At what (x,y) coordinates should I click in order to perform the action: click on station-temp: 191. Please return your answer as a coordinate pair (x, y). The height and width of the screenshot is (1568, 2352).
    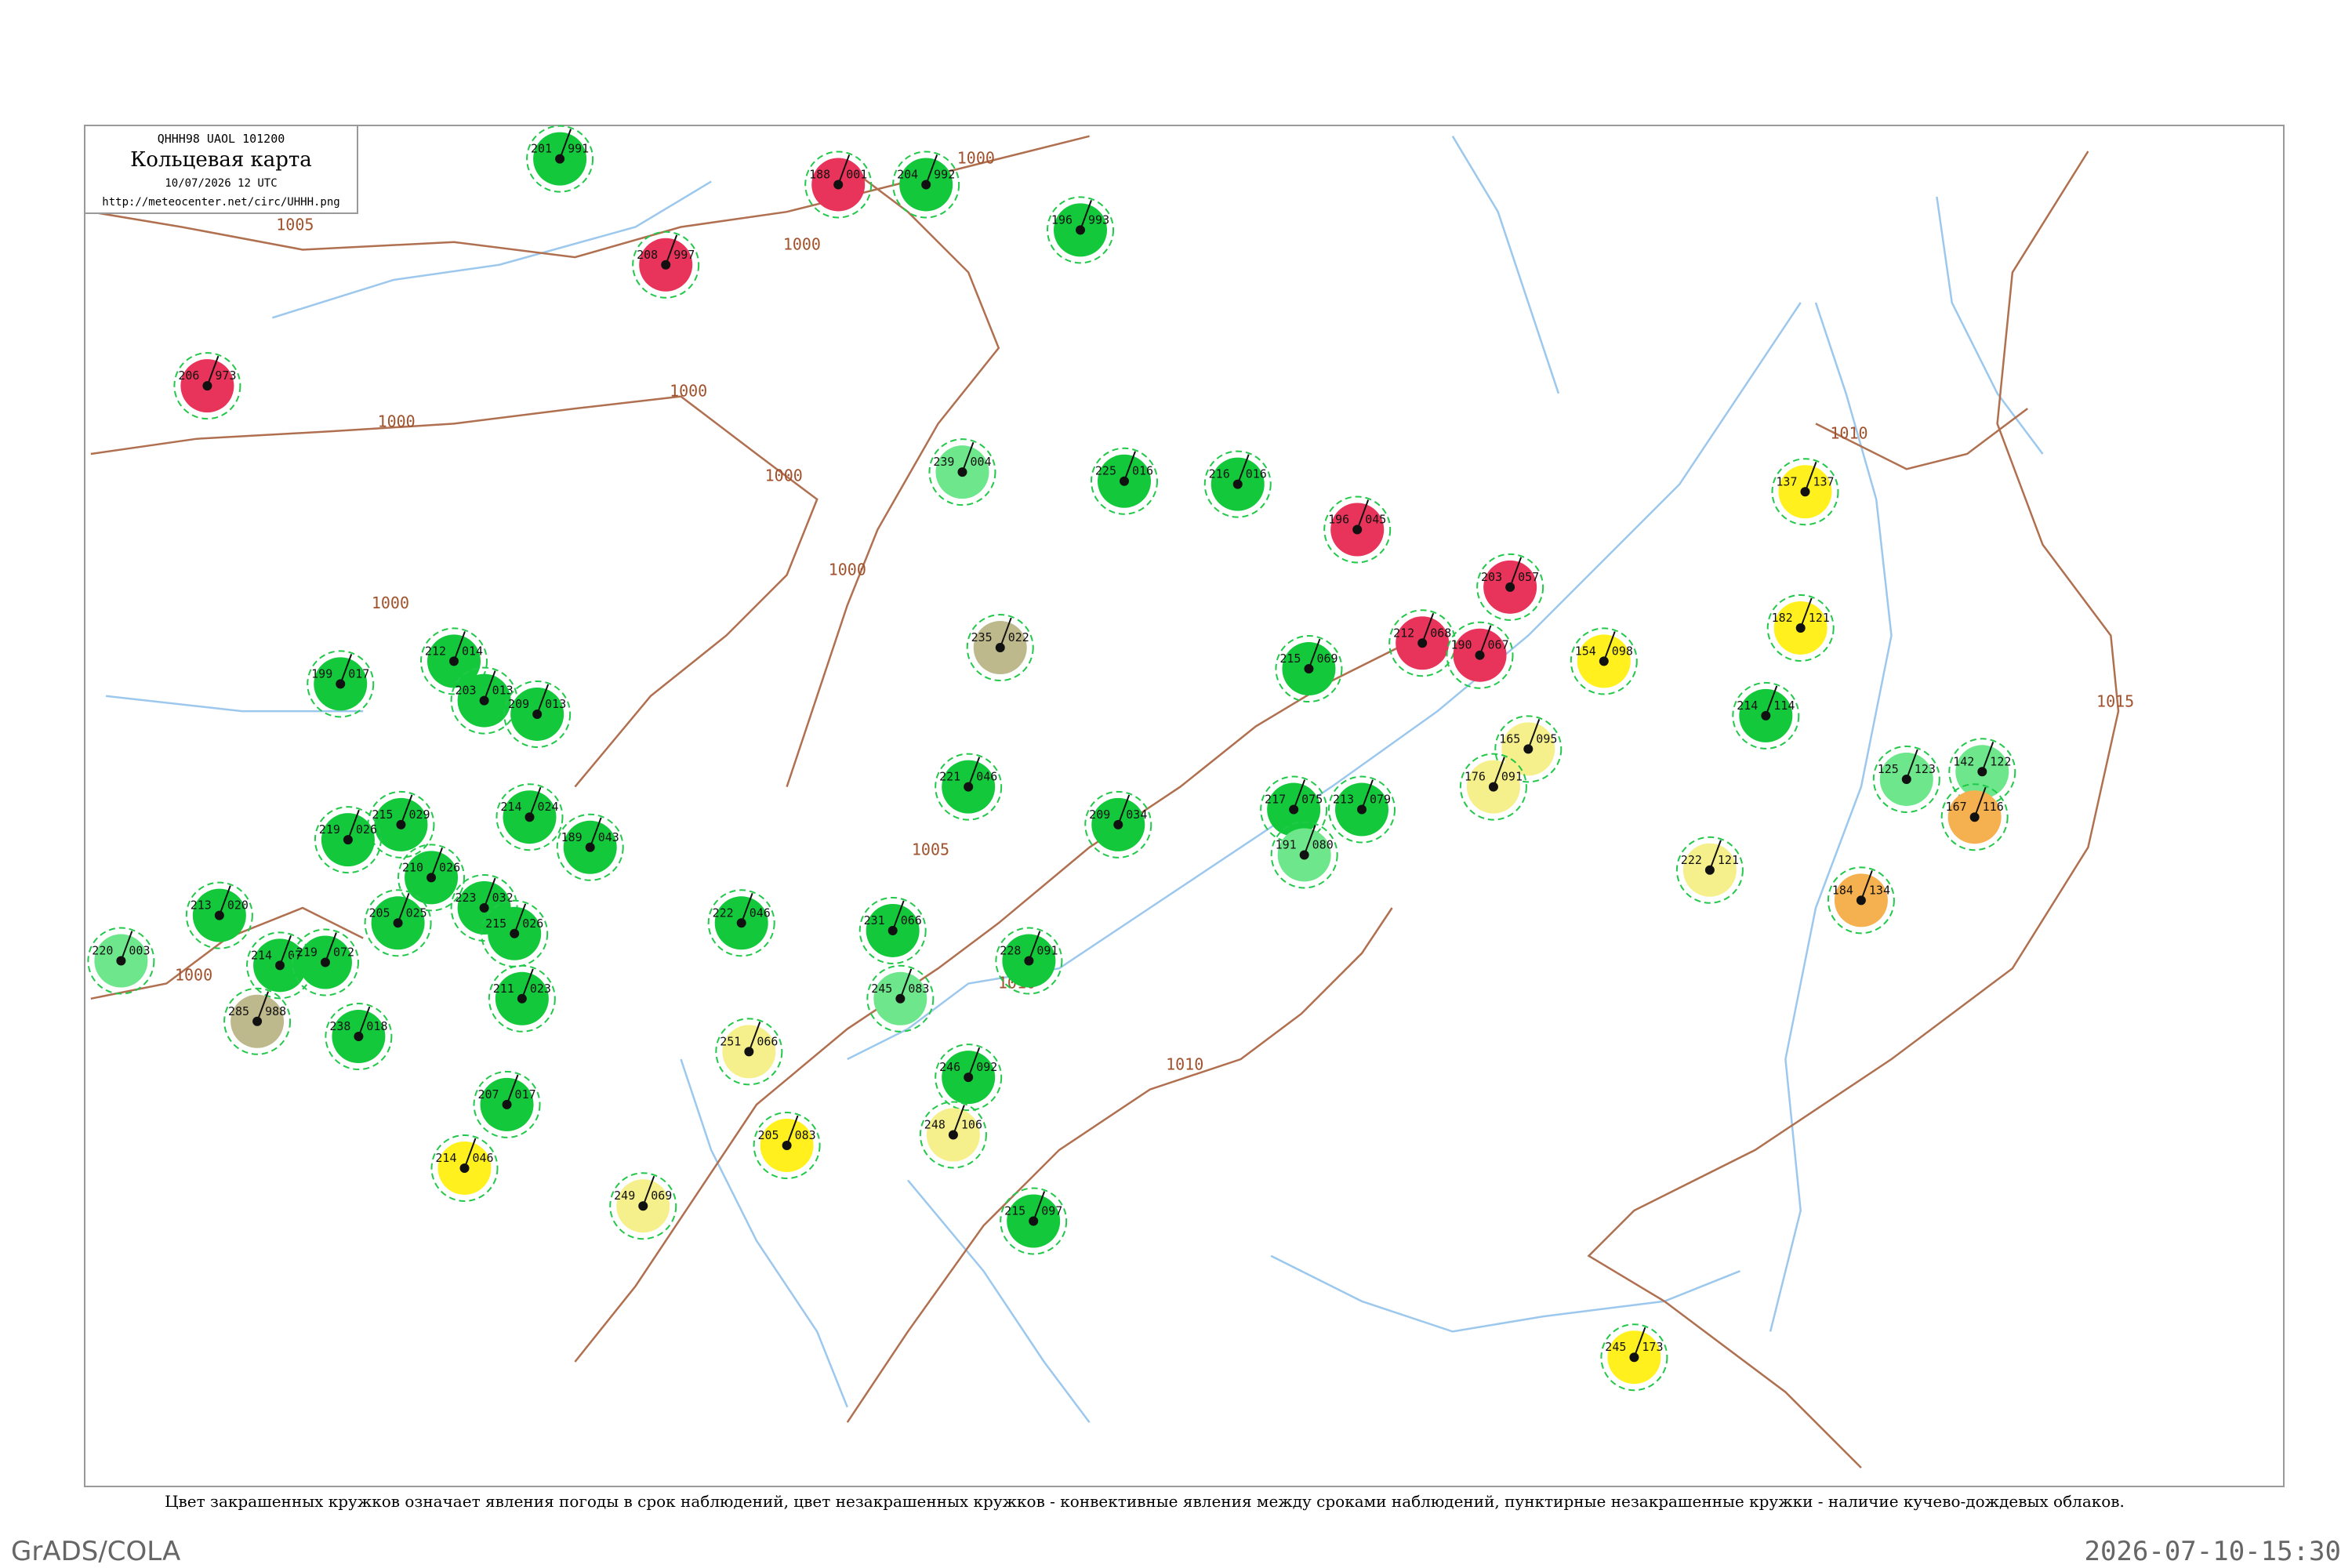
    Looking at the image, I should click on (1286, 844).